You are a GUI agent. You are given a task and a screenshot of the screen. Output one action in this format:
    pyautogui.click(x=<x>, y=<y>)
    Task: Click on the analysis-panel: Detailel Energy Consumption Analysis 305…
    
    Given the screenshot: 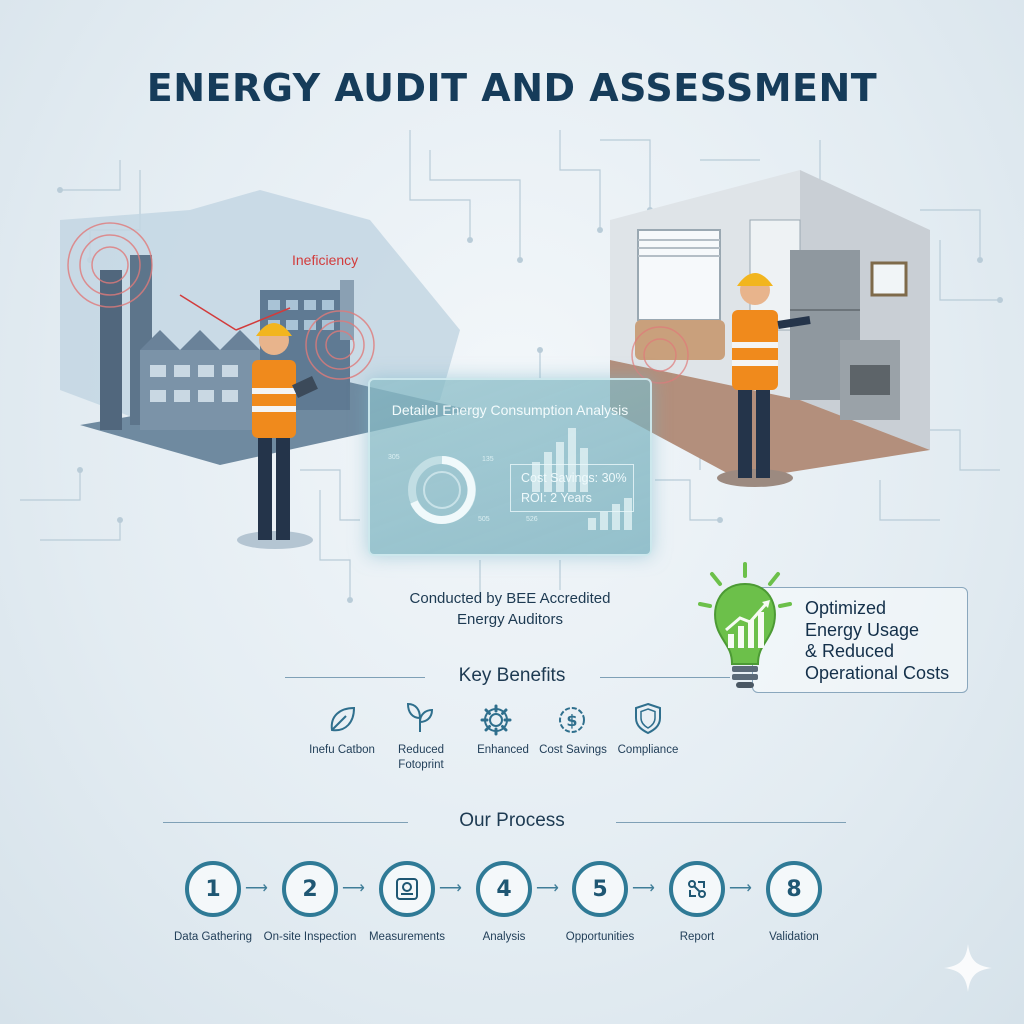 What is the action you would take?
    pyautogui.click(x=510, y=467)
    